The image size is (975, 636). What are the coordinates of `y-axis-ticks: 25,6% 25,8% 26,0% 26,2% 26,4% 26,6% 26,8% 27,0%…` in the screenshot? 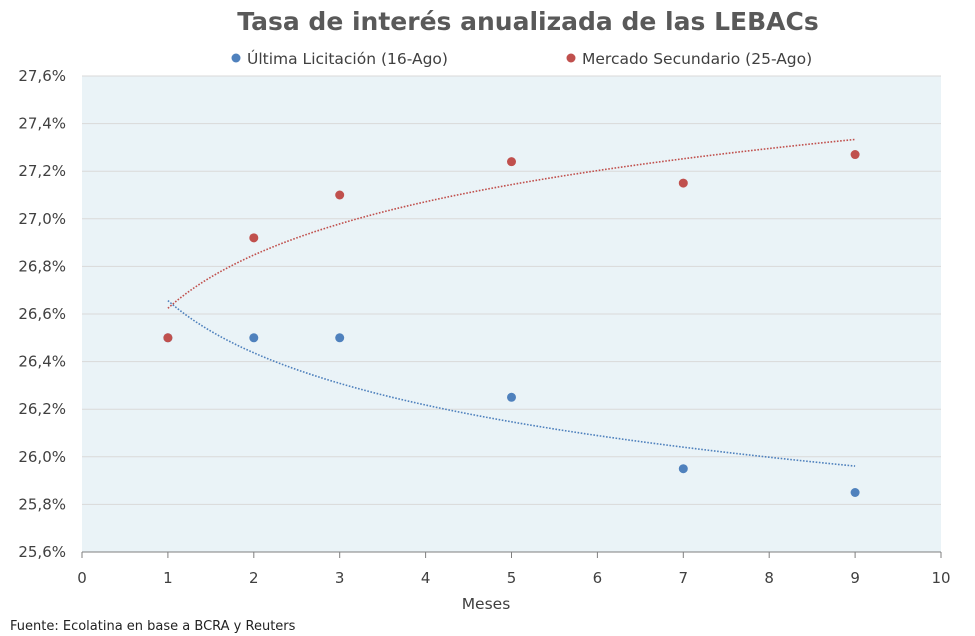 It's located at (42, 314).